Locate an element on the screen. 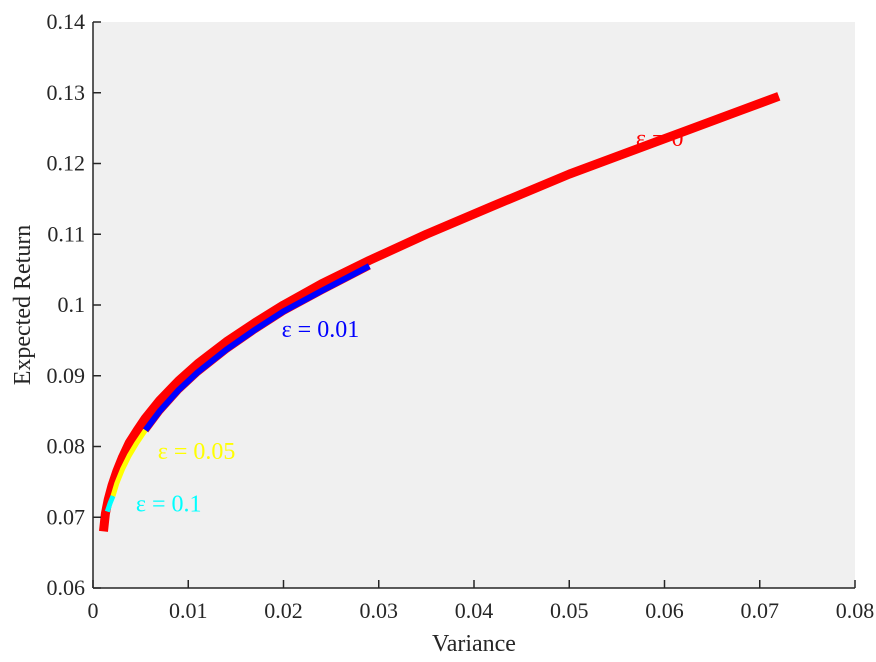 This screenshot has width=876, height=662. x-tick-label: 0 is located at coordinates (93, 610).